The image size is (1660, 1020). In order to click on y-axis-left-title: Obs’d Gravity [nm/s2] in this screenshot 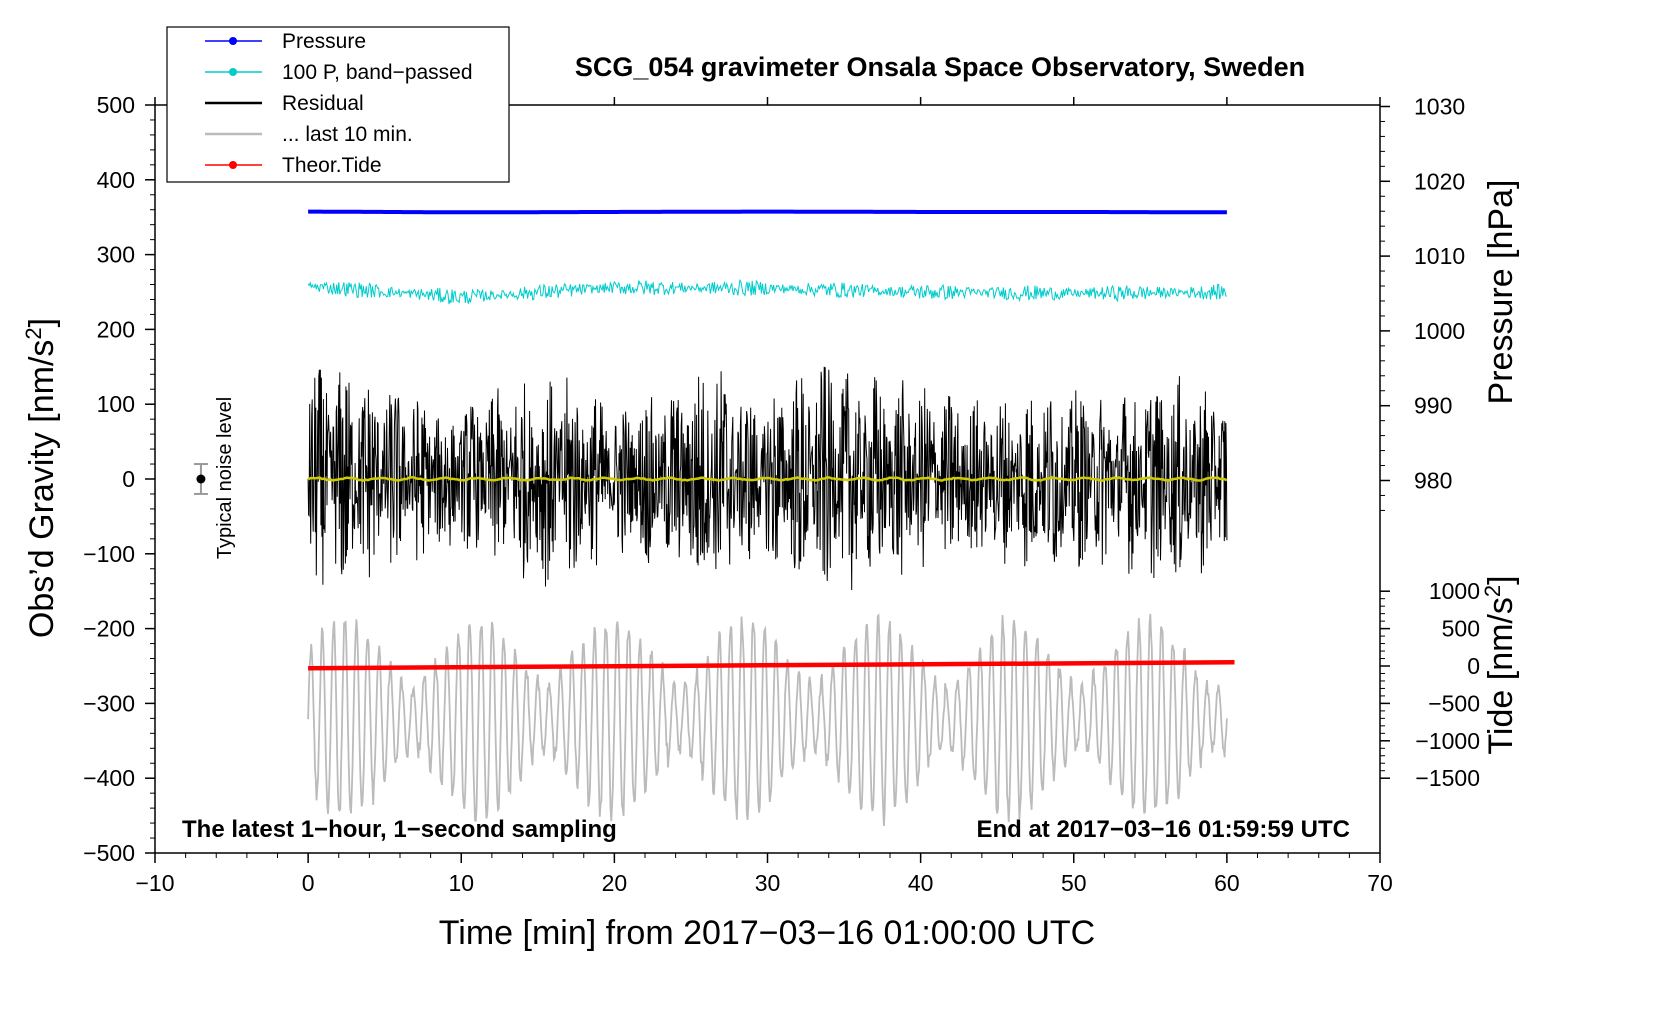, I will do `click(41, 478)`.